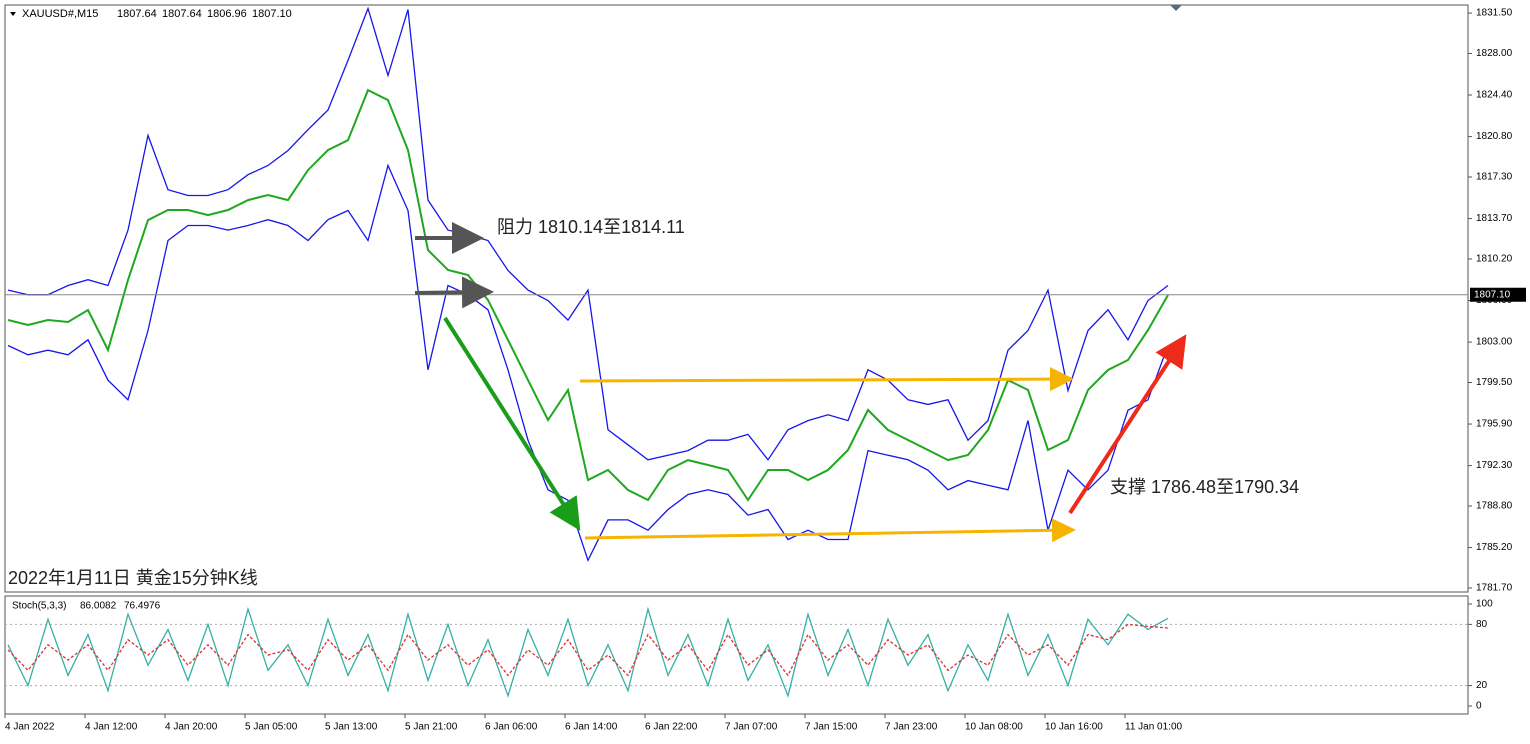 The height and width of the screenshot is (744, 1530). Describe the element at coordinates (13, 14) in the screenshot. I see `menu-icon` at that location.